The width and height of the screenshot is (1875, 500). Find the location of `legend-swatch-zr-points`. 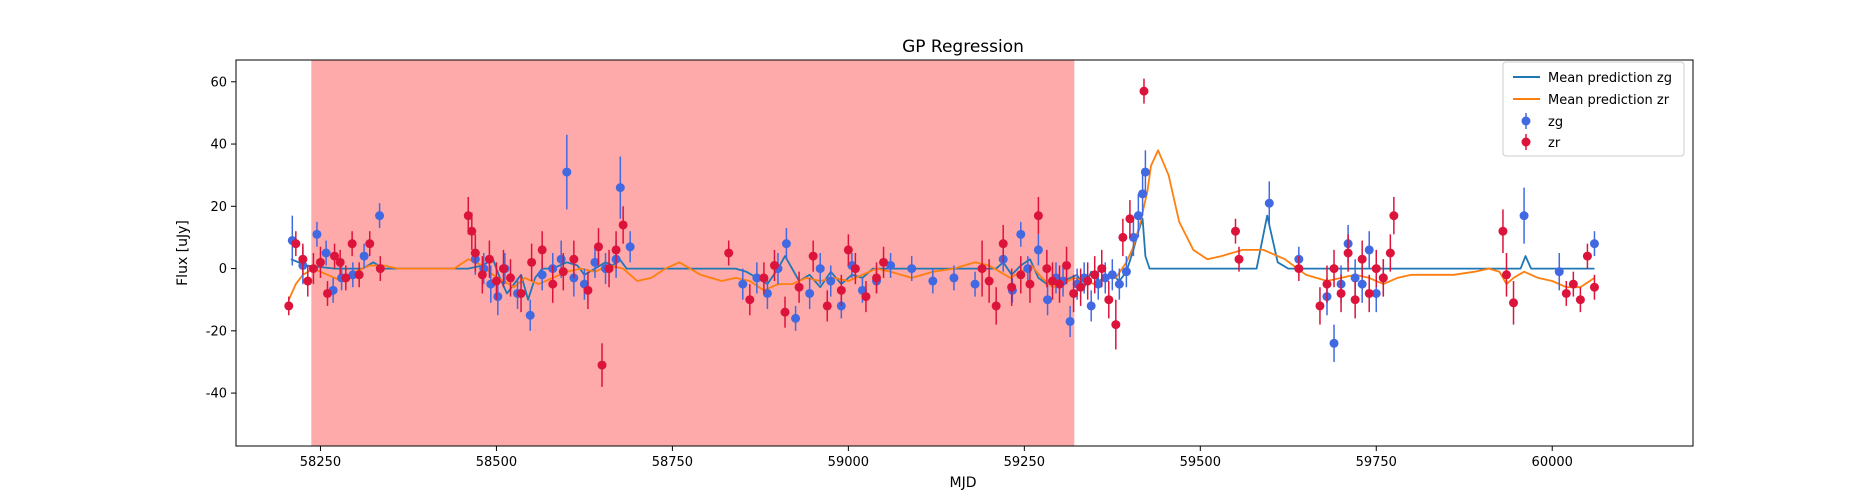

legend-swatch-zr-points is located at coordinates (1526, 142).